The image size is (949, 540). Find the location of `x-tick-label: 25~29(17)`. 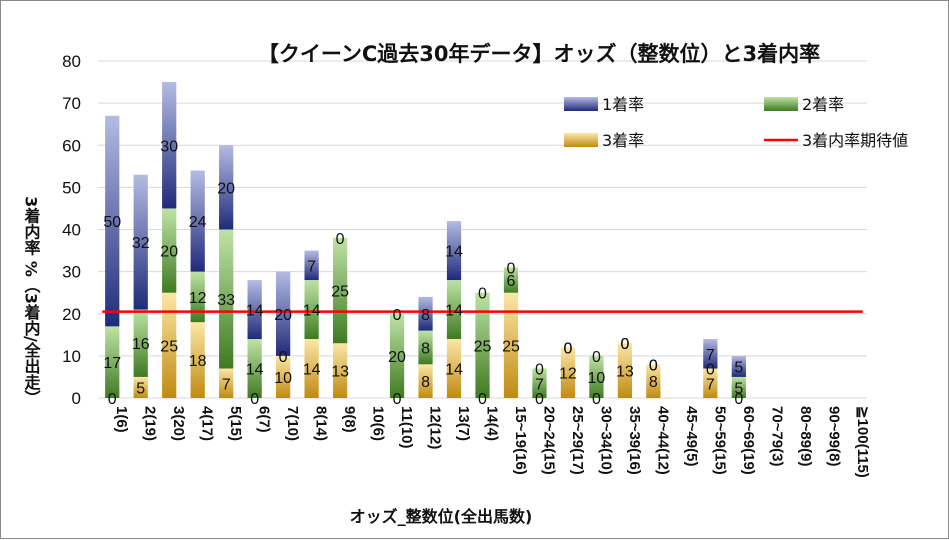

x-tick-label: 25~29(17) is located at coordinates (577, 440).